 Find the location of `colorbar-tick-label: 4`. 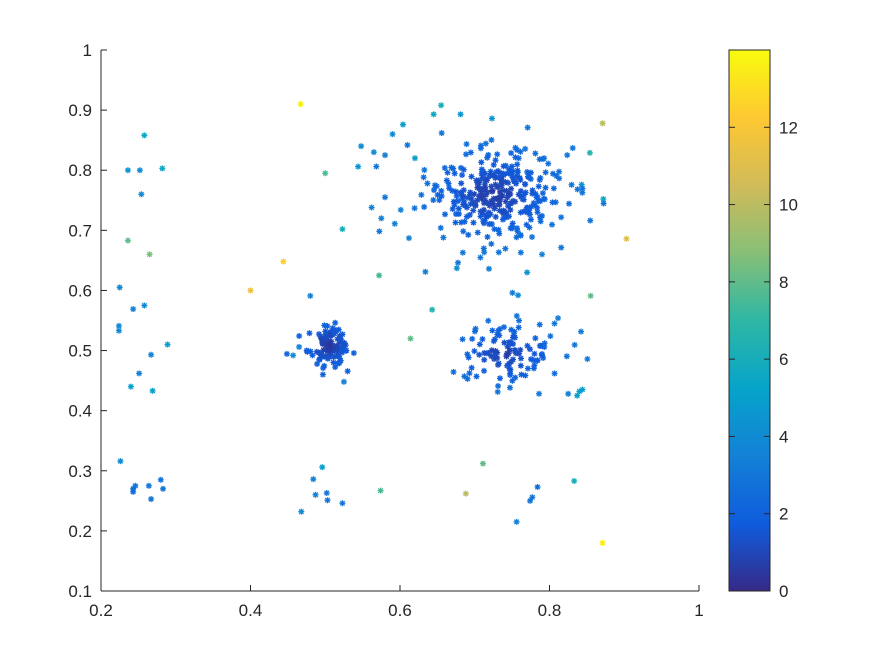

colorbar-tick-label: 4 is located at coordinates (783, 436).